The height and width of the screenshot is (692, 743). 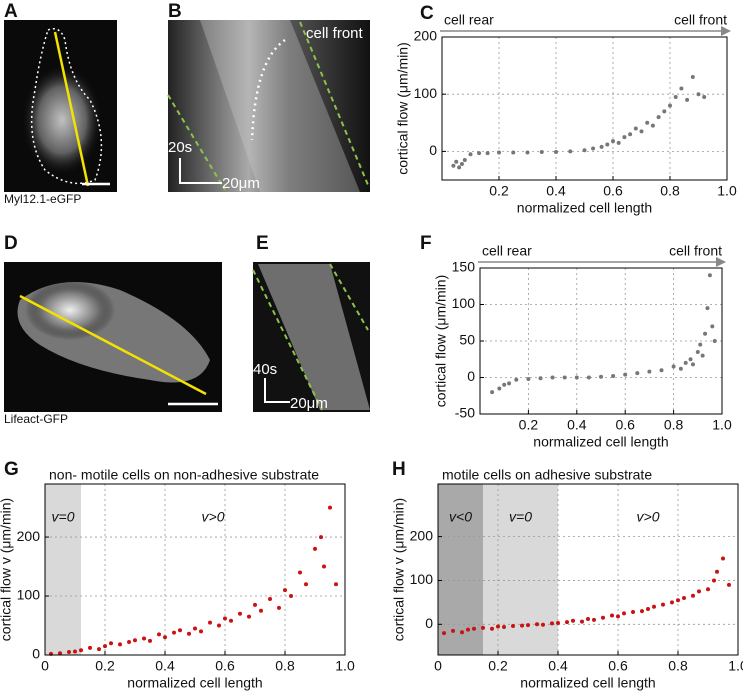 What do you see at coordinates (558, 666) in the screenshot?
I see `x-tick-label: 0.4` at bounding box center [558, 666].